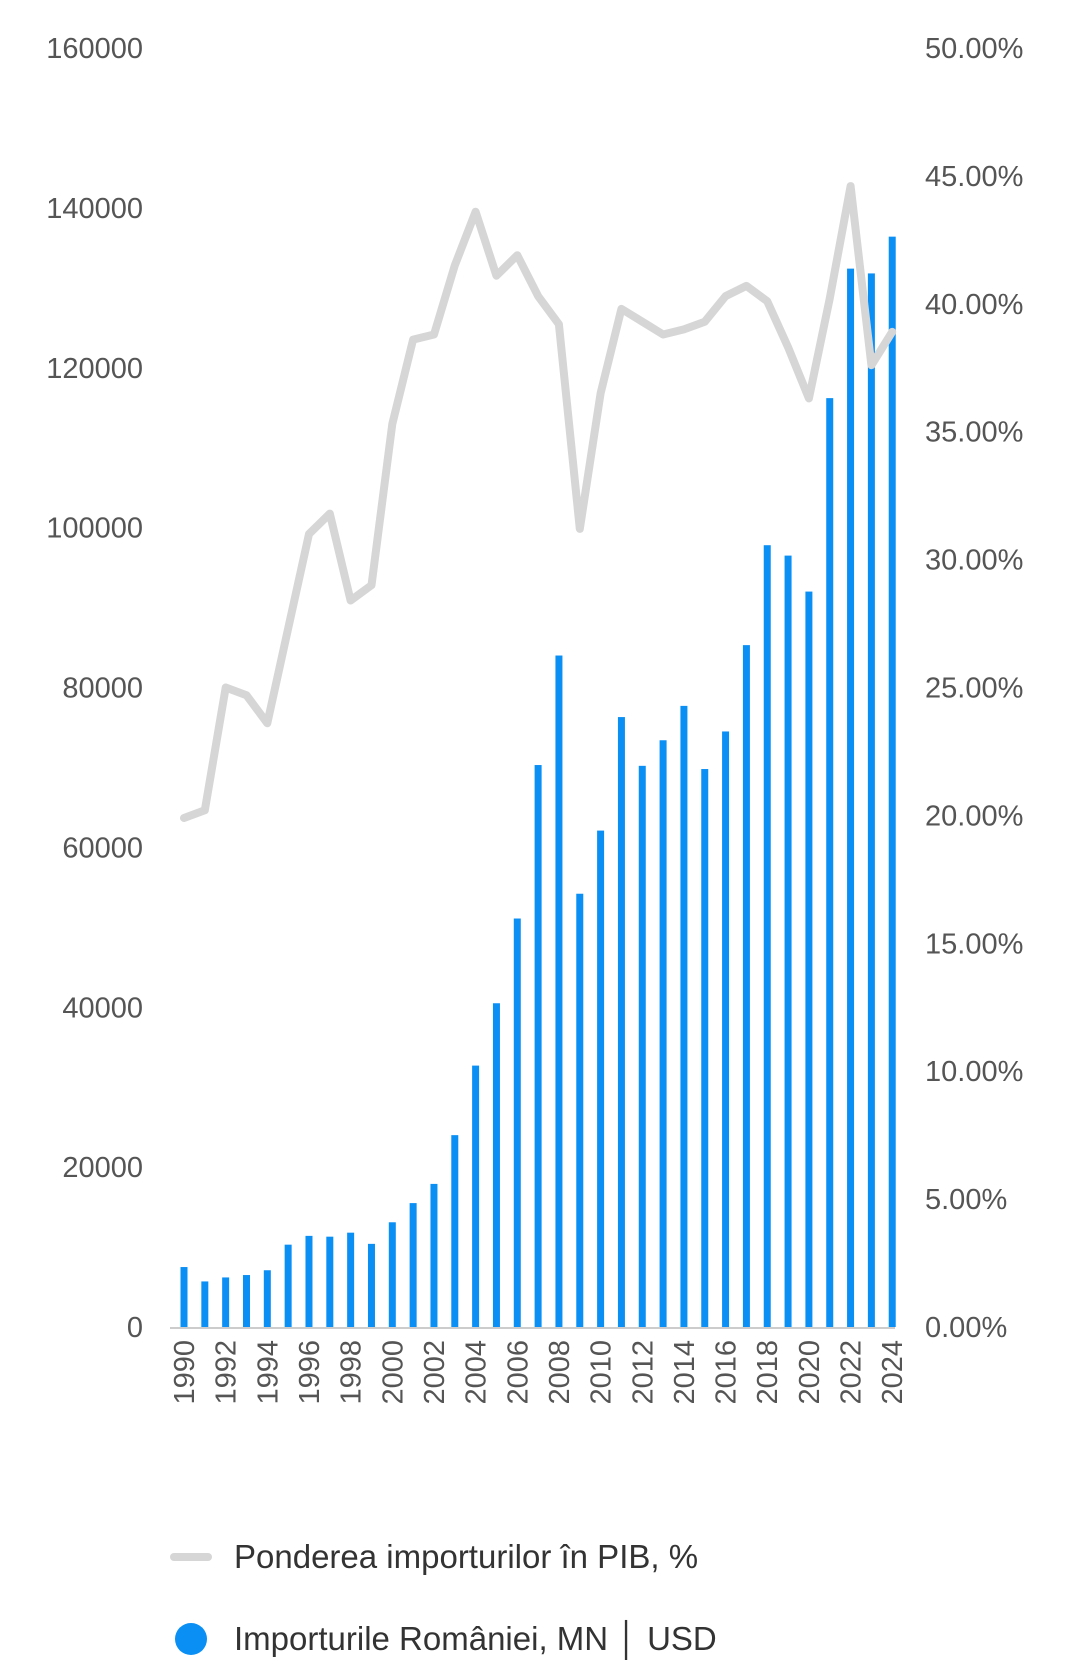 This screenshot has height=1674, width=1080. I want to click on right-y-tick-label: 15.00%, so click(974, 944).